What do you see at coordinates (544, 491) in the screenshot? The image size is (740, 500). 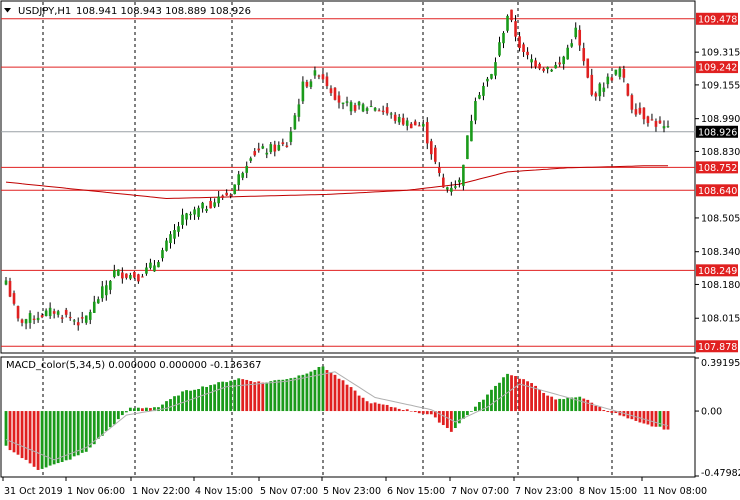 I see `time-label-8: 7 Nov 23:00` at bounding box center [544, 491].